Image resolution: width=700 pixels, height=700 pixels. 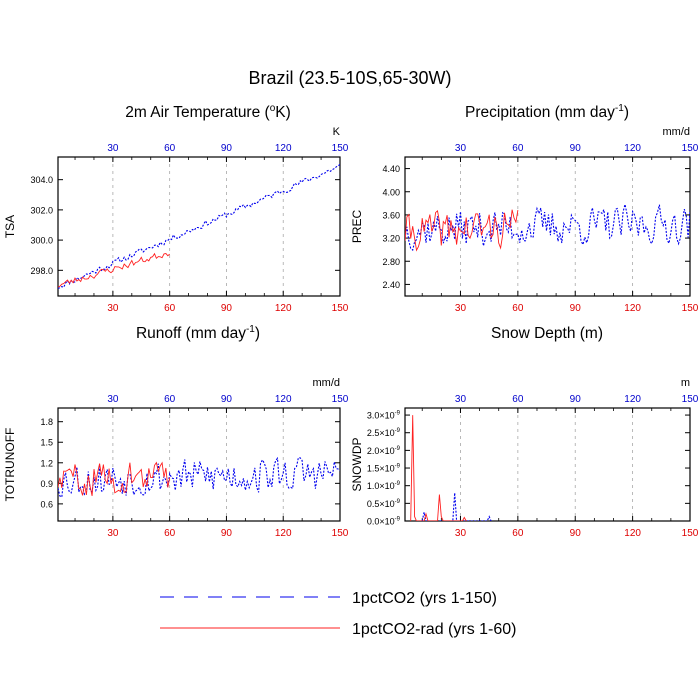 I want to click on y-tick-label: 298.0, so click(x=41, y=271).